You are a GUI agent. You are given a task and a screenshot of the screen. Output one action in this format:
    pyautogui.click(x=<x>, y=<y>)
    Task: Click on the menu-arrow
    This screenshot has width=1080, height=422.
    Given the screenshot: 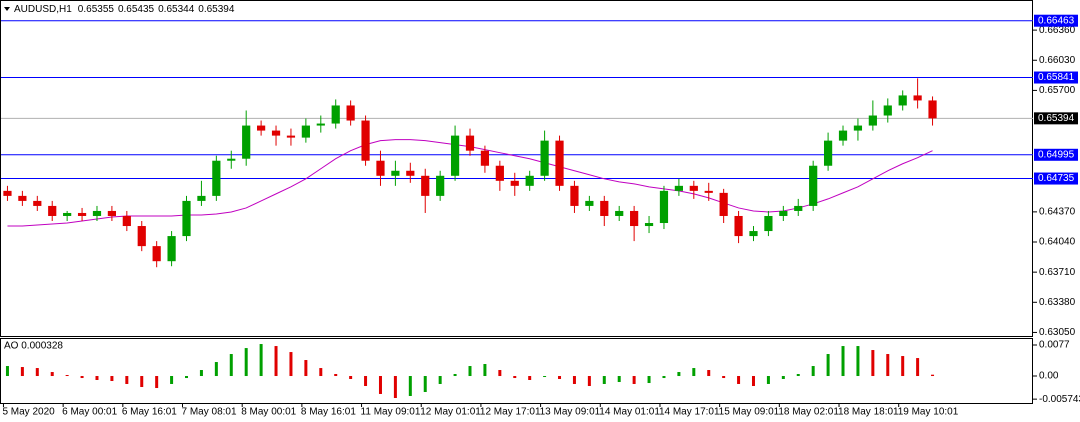 What is the action you would take?
    pyautogui.click(x=7, y=9)
    